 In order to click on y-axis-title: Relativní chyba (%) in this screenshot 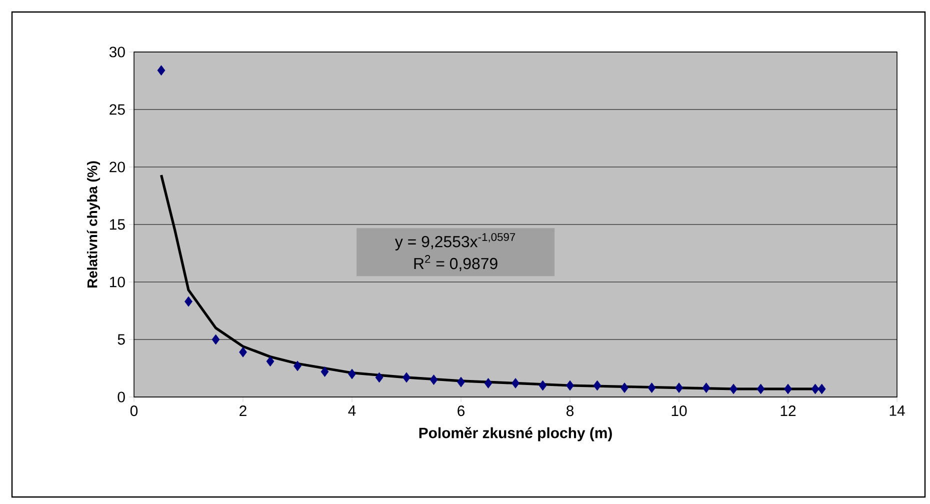, I will do `click(93, 224)`.